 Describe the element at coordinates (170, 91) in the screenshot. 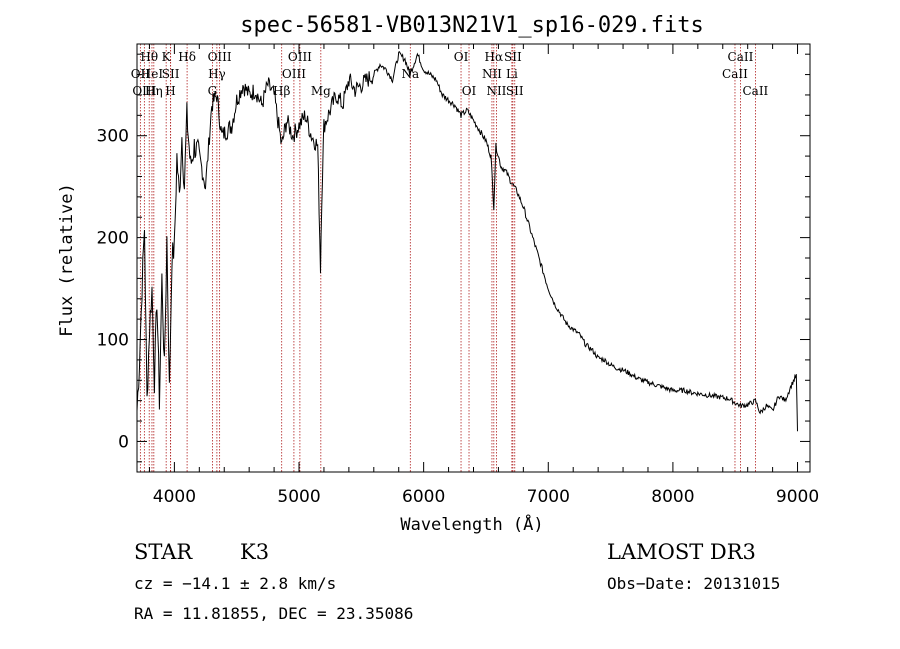

I see `line-label: H` at that location.